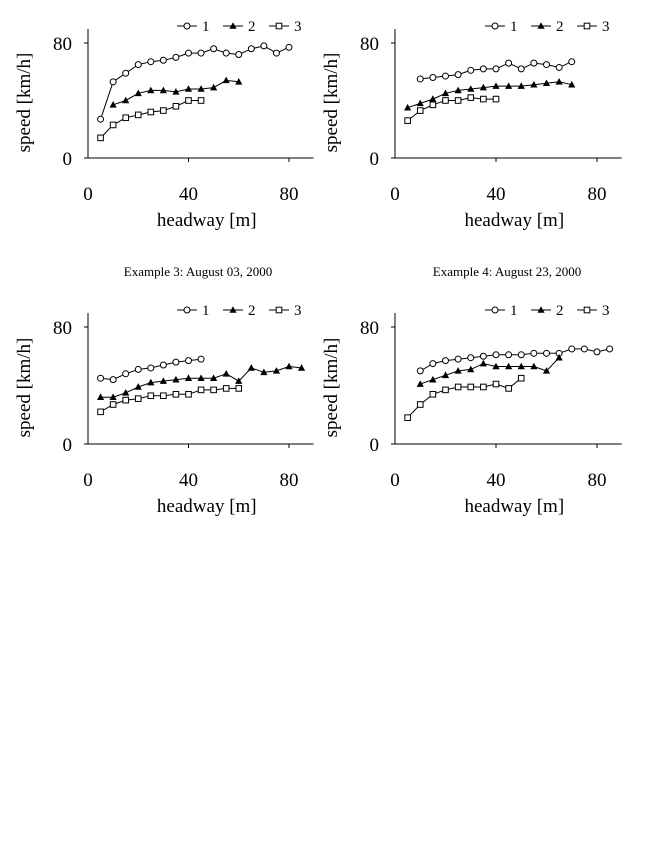 This screenshot has width=654, height=846. What do you see at coordinates (164, 410) in the screenshot?
I see `chart-panel-3: 0 40 80 0 80 headway [m] speed [km/h] 1 2 3` at bounding box center [164, 410].